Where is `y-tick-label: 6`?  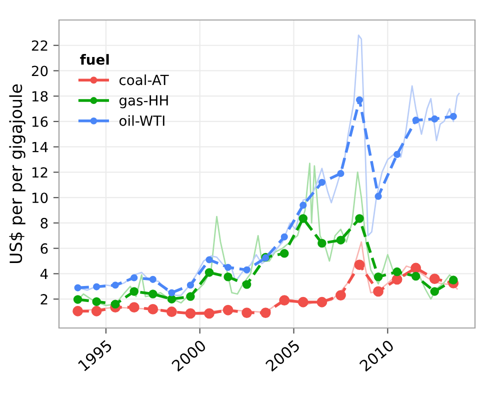 y-tick-label: 6 is located at coordinates (44, 248).